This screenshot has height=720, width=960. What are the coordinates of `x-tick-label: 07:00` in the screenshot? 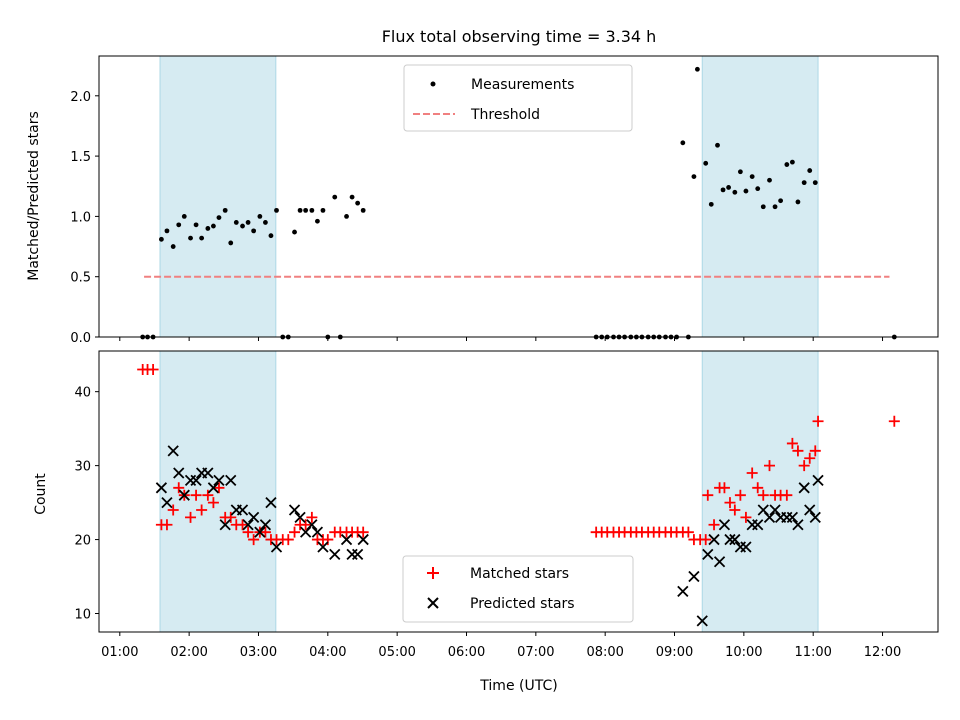 It's located at (535, 652).